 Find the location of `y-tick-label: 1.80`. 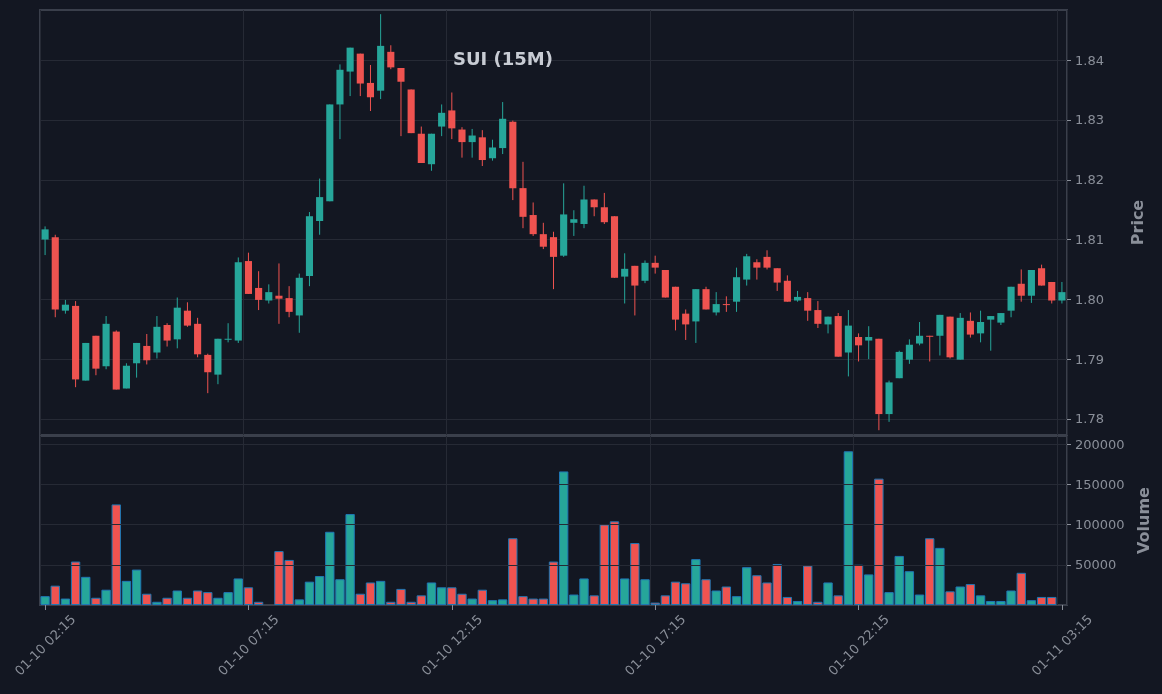

y-tick-label: 1.80 is located at coordinates (1089, 299).